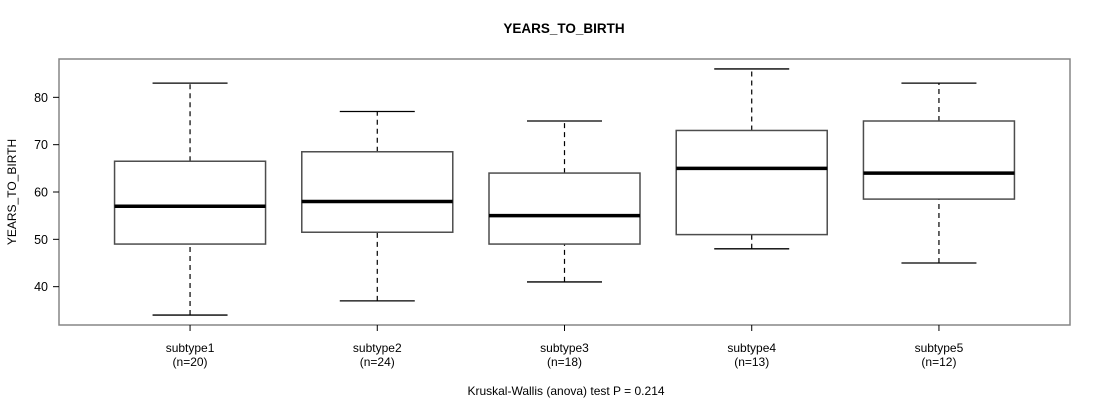  I want to click on axes-layer: 40 50 60 70 80, so click(46, 192).